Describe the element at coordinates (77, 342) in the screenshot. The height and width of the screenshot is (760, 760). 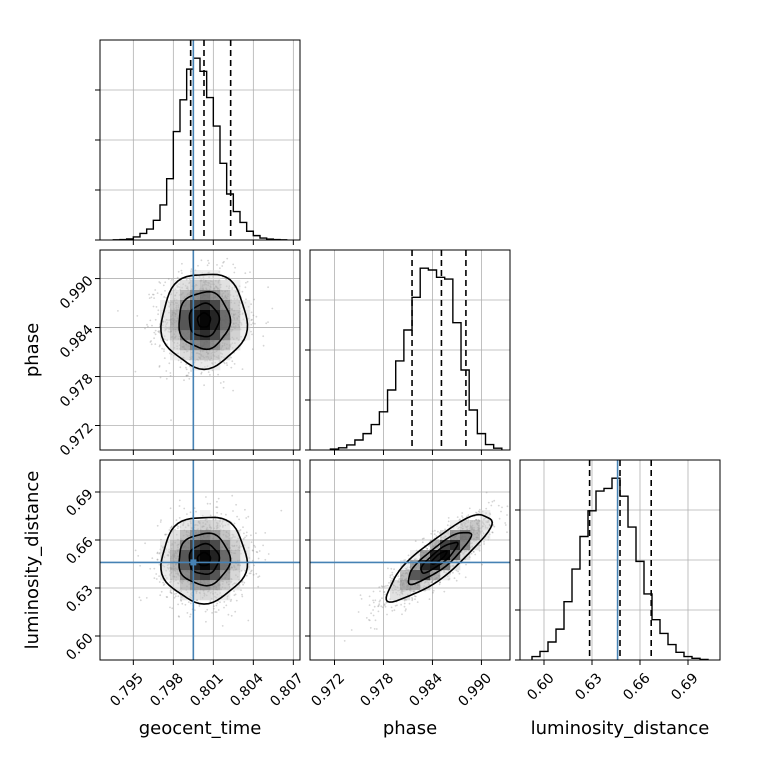
I see `y-tick-label-phase: 0.984` at that location.